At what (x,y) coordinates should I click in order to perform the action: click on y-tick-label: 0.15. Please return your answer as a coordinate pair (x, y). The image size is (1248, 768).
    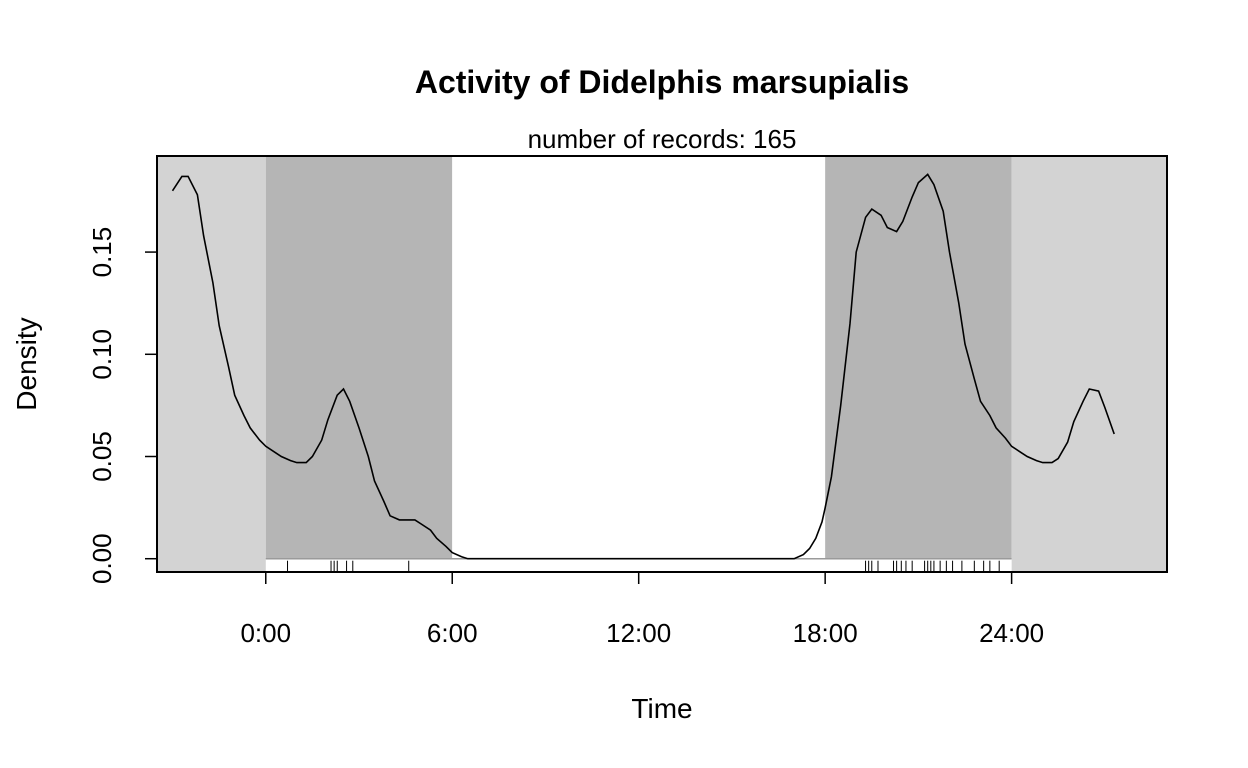
    Looking at the image, I should click on (102, 252).